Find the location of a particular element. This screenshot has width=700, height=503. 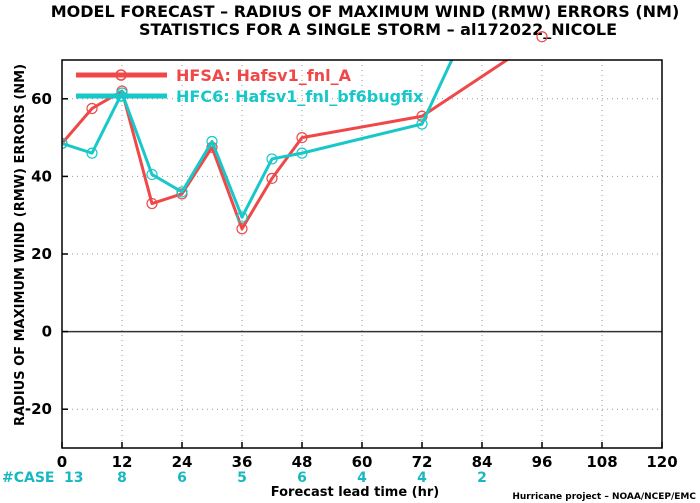

case-counts: 13 8 6 5 6 4 4 2 is located at coordinates (275, 478).